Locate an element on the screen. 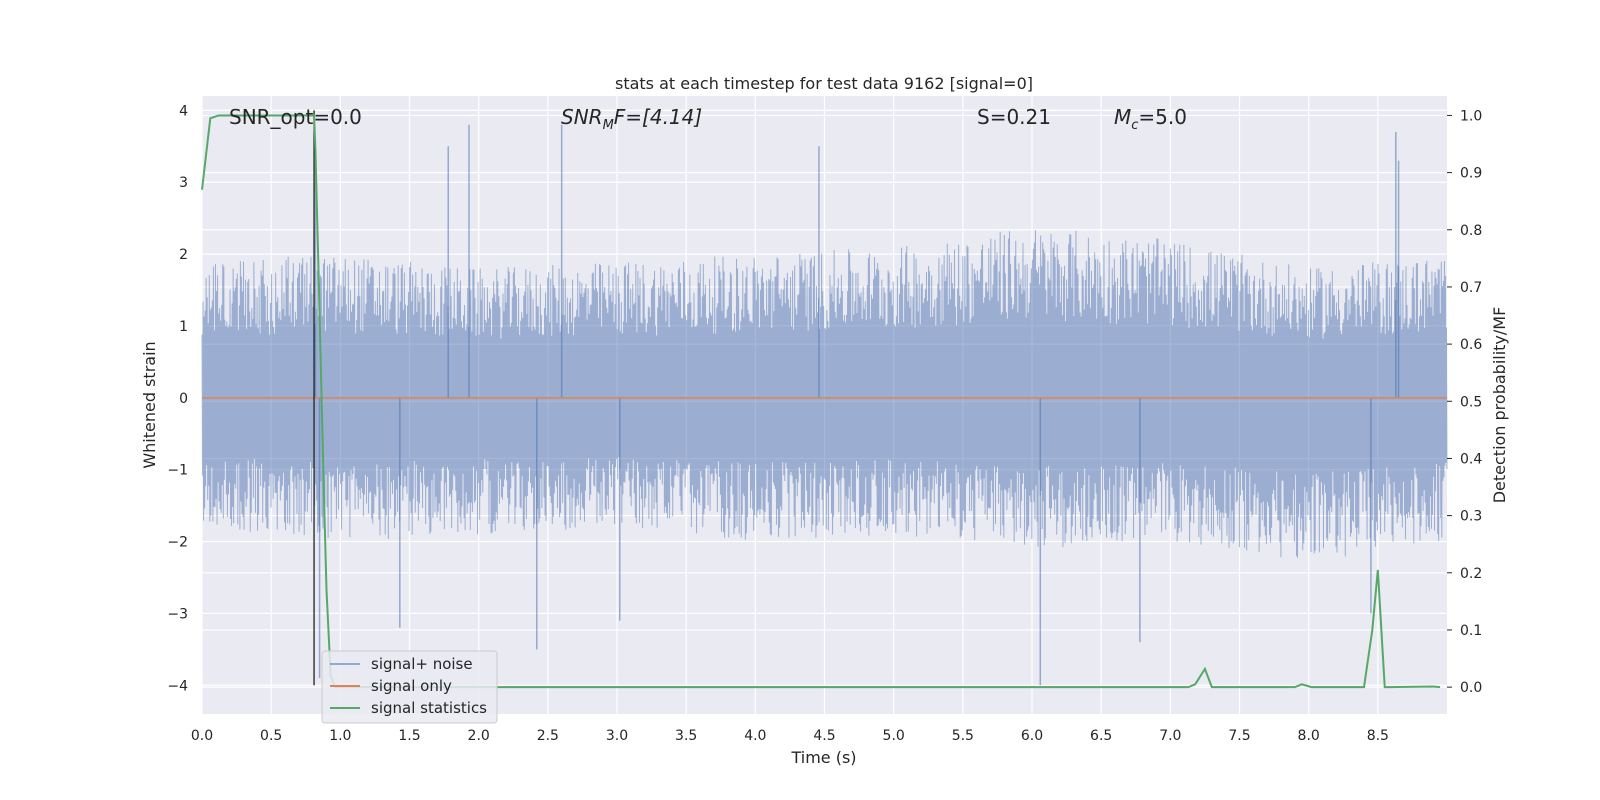 This screenshot has width=1600, height=800. x-tick-label: 6.0 is located at coordinates (1032, 736).